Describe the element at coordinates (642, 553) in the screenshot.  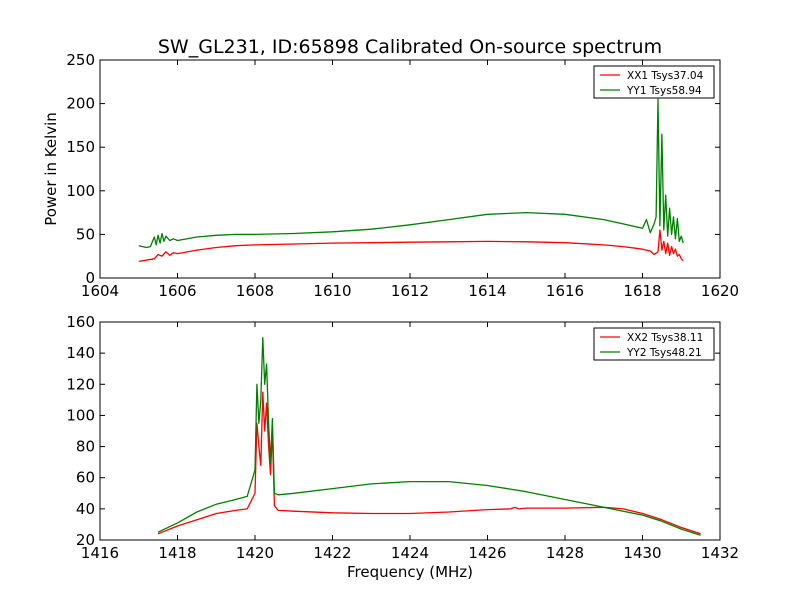
I see `x-tick-label: 1430` at that location.